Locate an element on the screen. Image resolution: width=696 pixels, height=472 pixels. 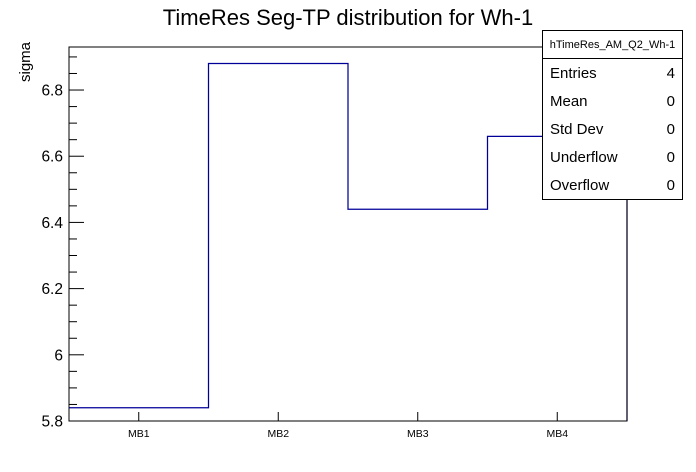
stats-row: Std Dev 0 is located at coordinates (612, 129).